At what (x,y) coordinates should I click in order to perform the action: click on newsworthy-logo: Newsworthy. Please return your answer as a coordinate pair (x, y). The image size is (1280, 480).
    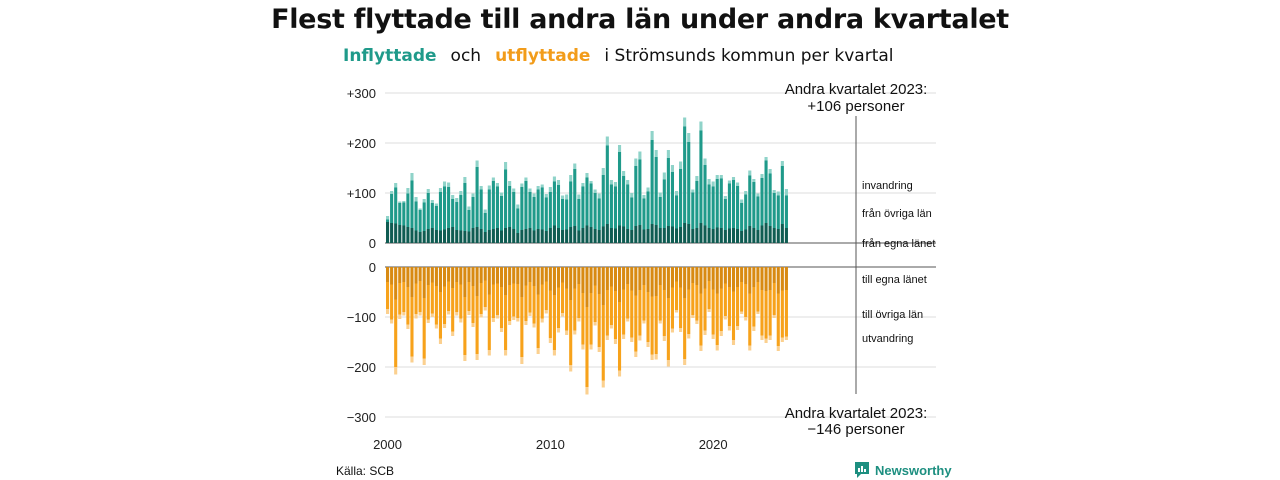
    Looking at the image, I should click on (903, 470).